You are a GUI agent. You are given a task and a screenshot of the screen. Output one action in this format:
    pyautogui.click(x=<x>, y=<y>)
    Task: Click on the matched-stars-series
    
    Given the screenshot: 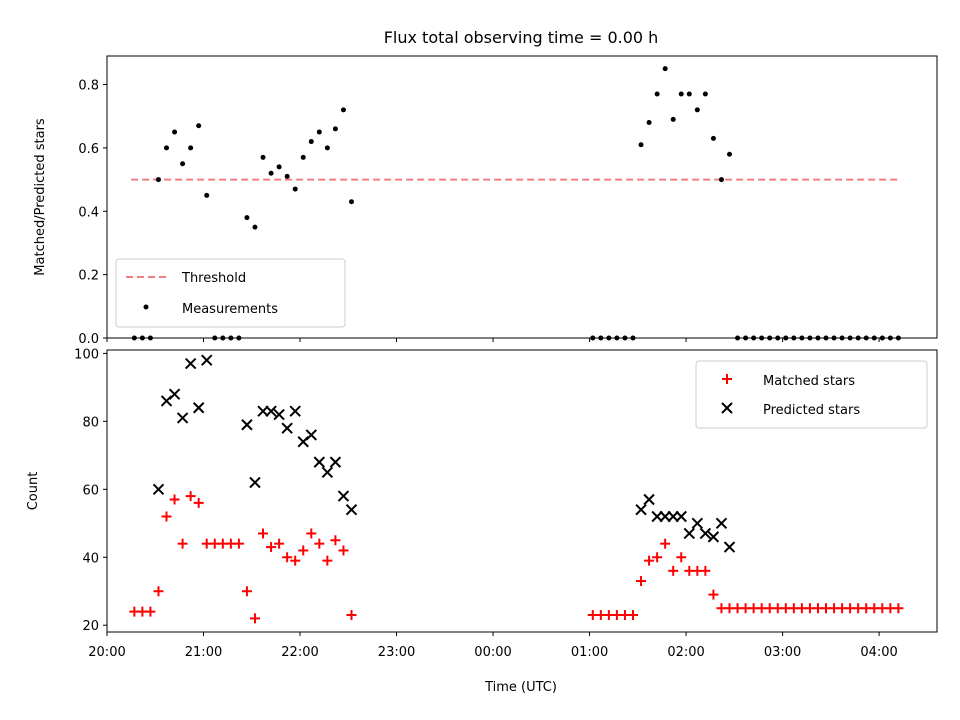 What is the action you would take?
    pyautogui.click(x=516, y=557)
    